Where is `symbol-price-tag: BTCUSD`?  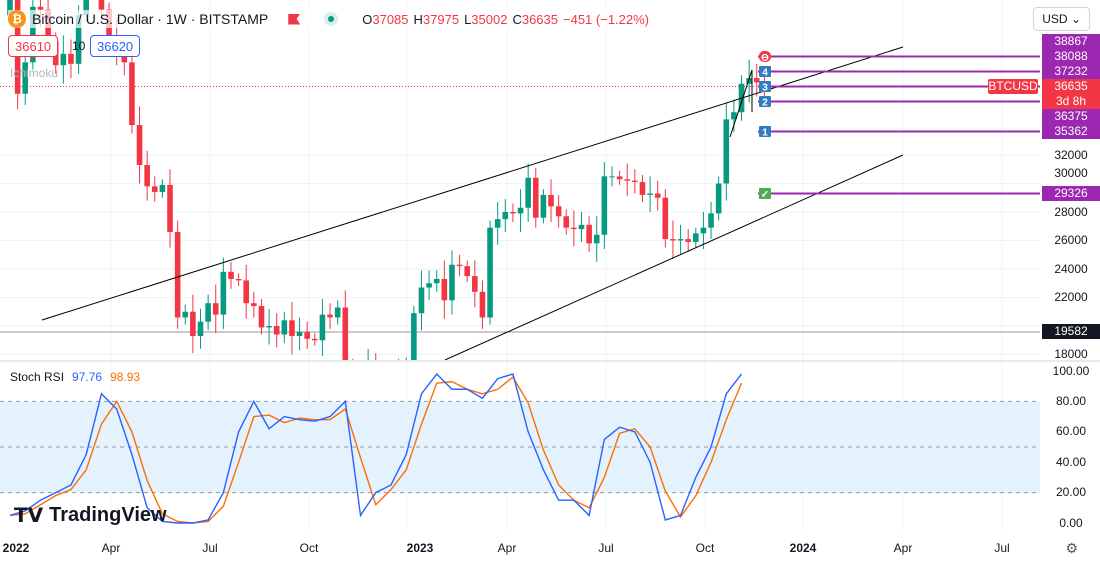
symbol-price-tag: BTCUSD is located at coordinates (1013, 86).